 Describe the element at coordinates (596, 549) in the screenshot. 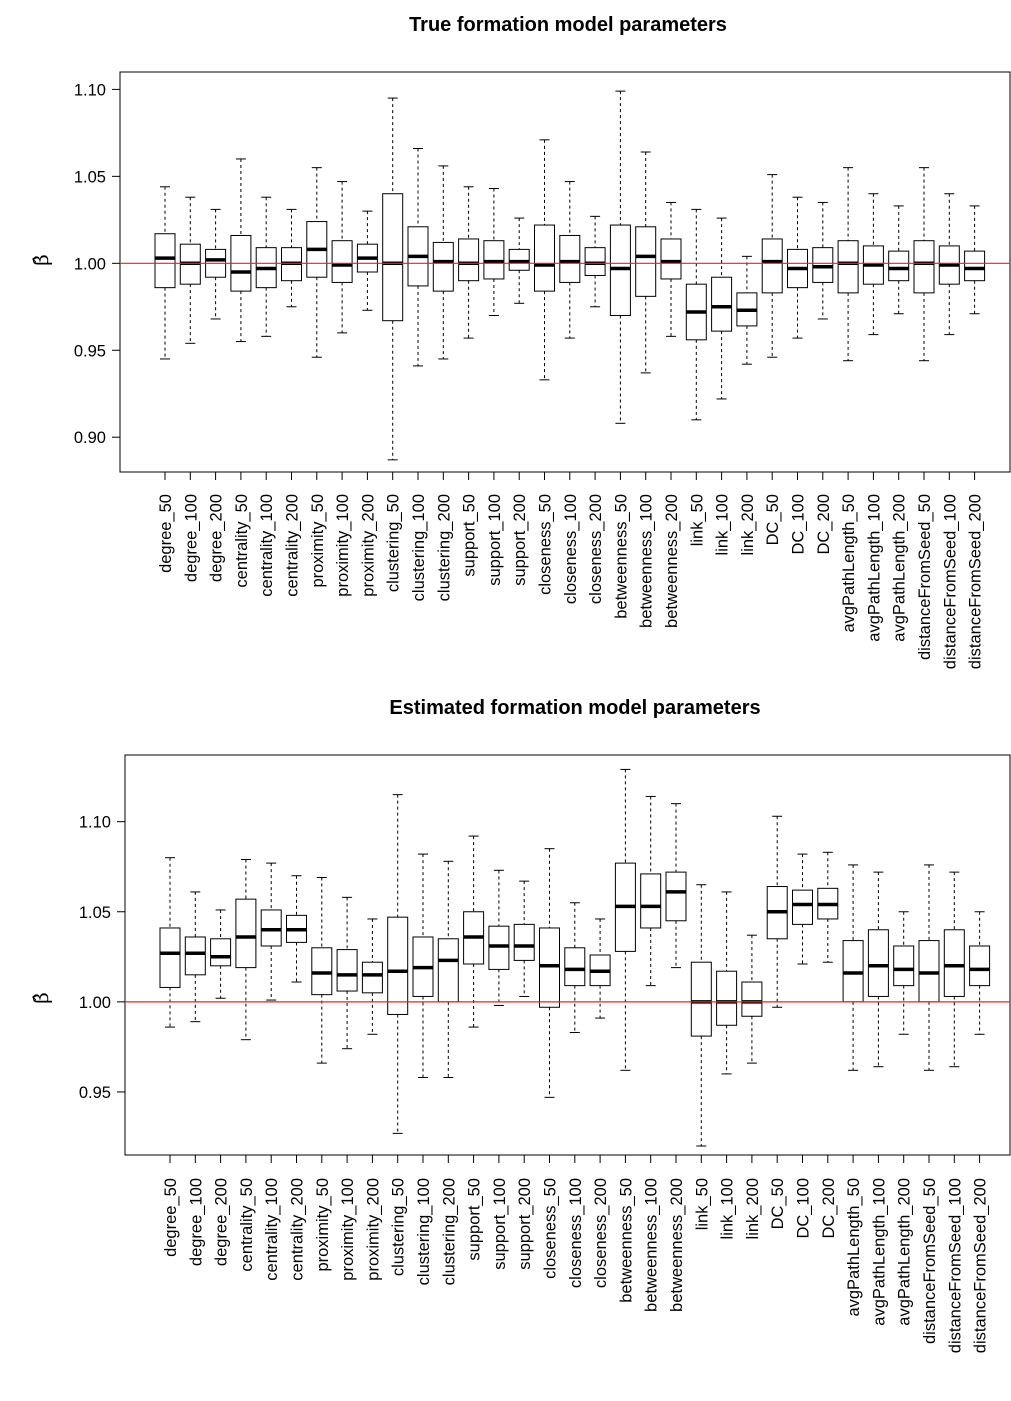

I see `x-tick-label: closeness_200` at that location.